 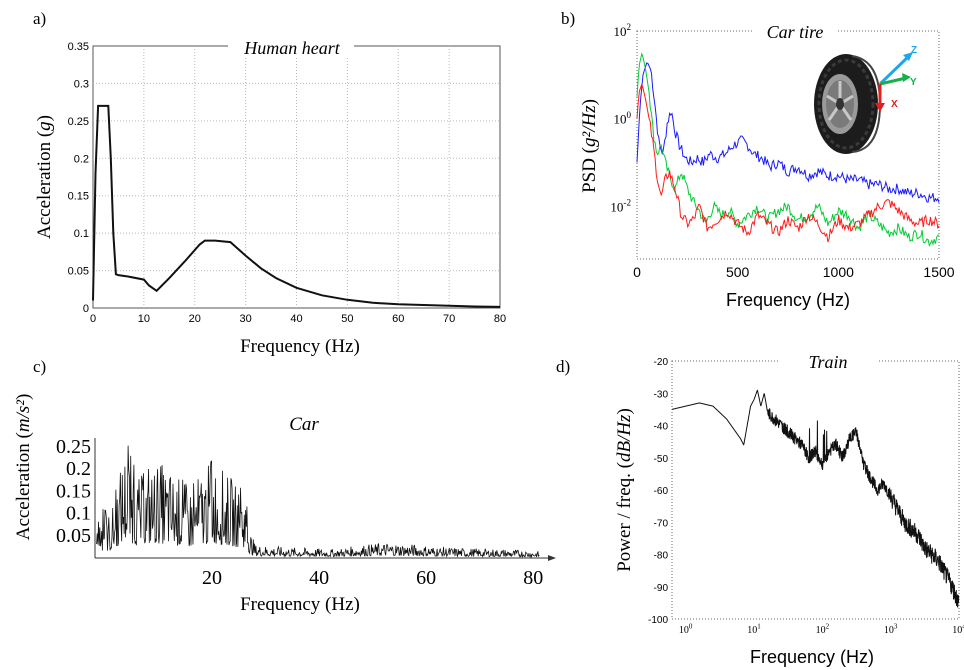 I want to click on x-tick-label-a: 20, so click(x=195, y=319).